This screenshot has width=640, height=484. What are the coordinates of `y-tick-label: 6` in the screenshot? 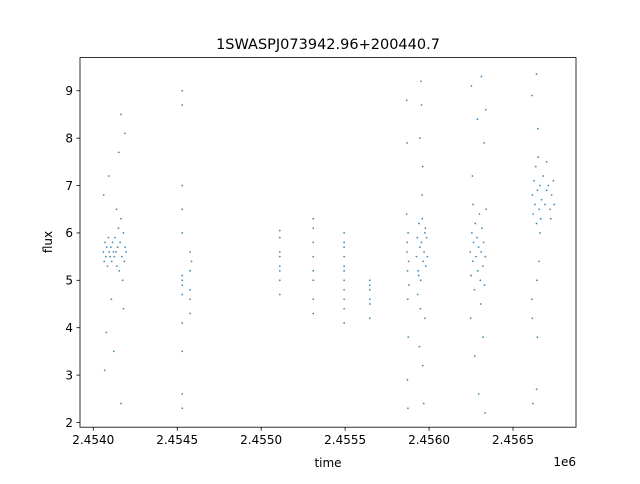 It's located at (69, 233).